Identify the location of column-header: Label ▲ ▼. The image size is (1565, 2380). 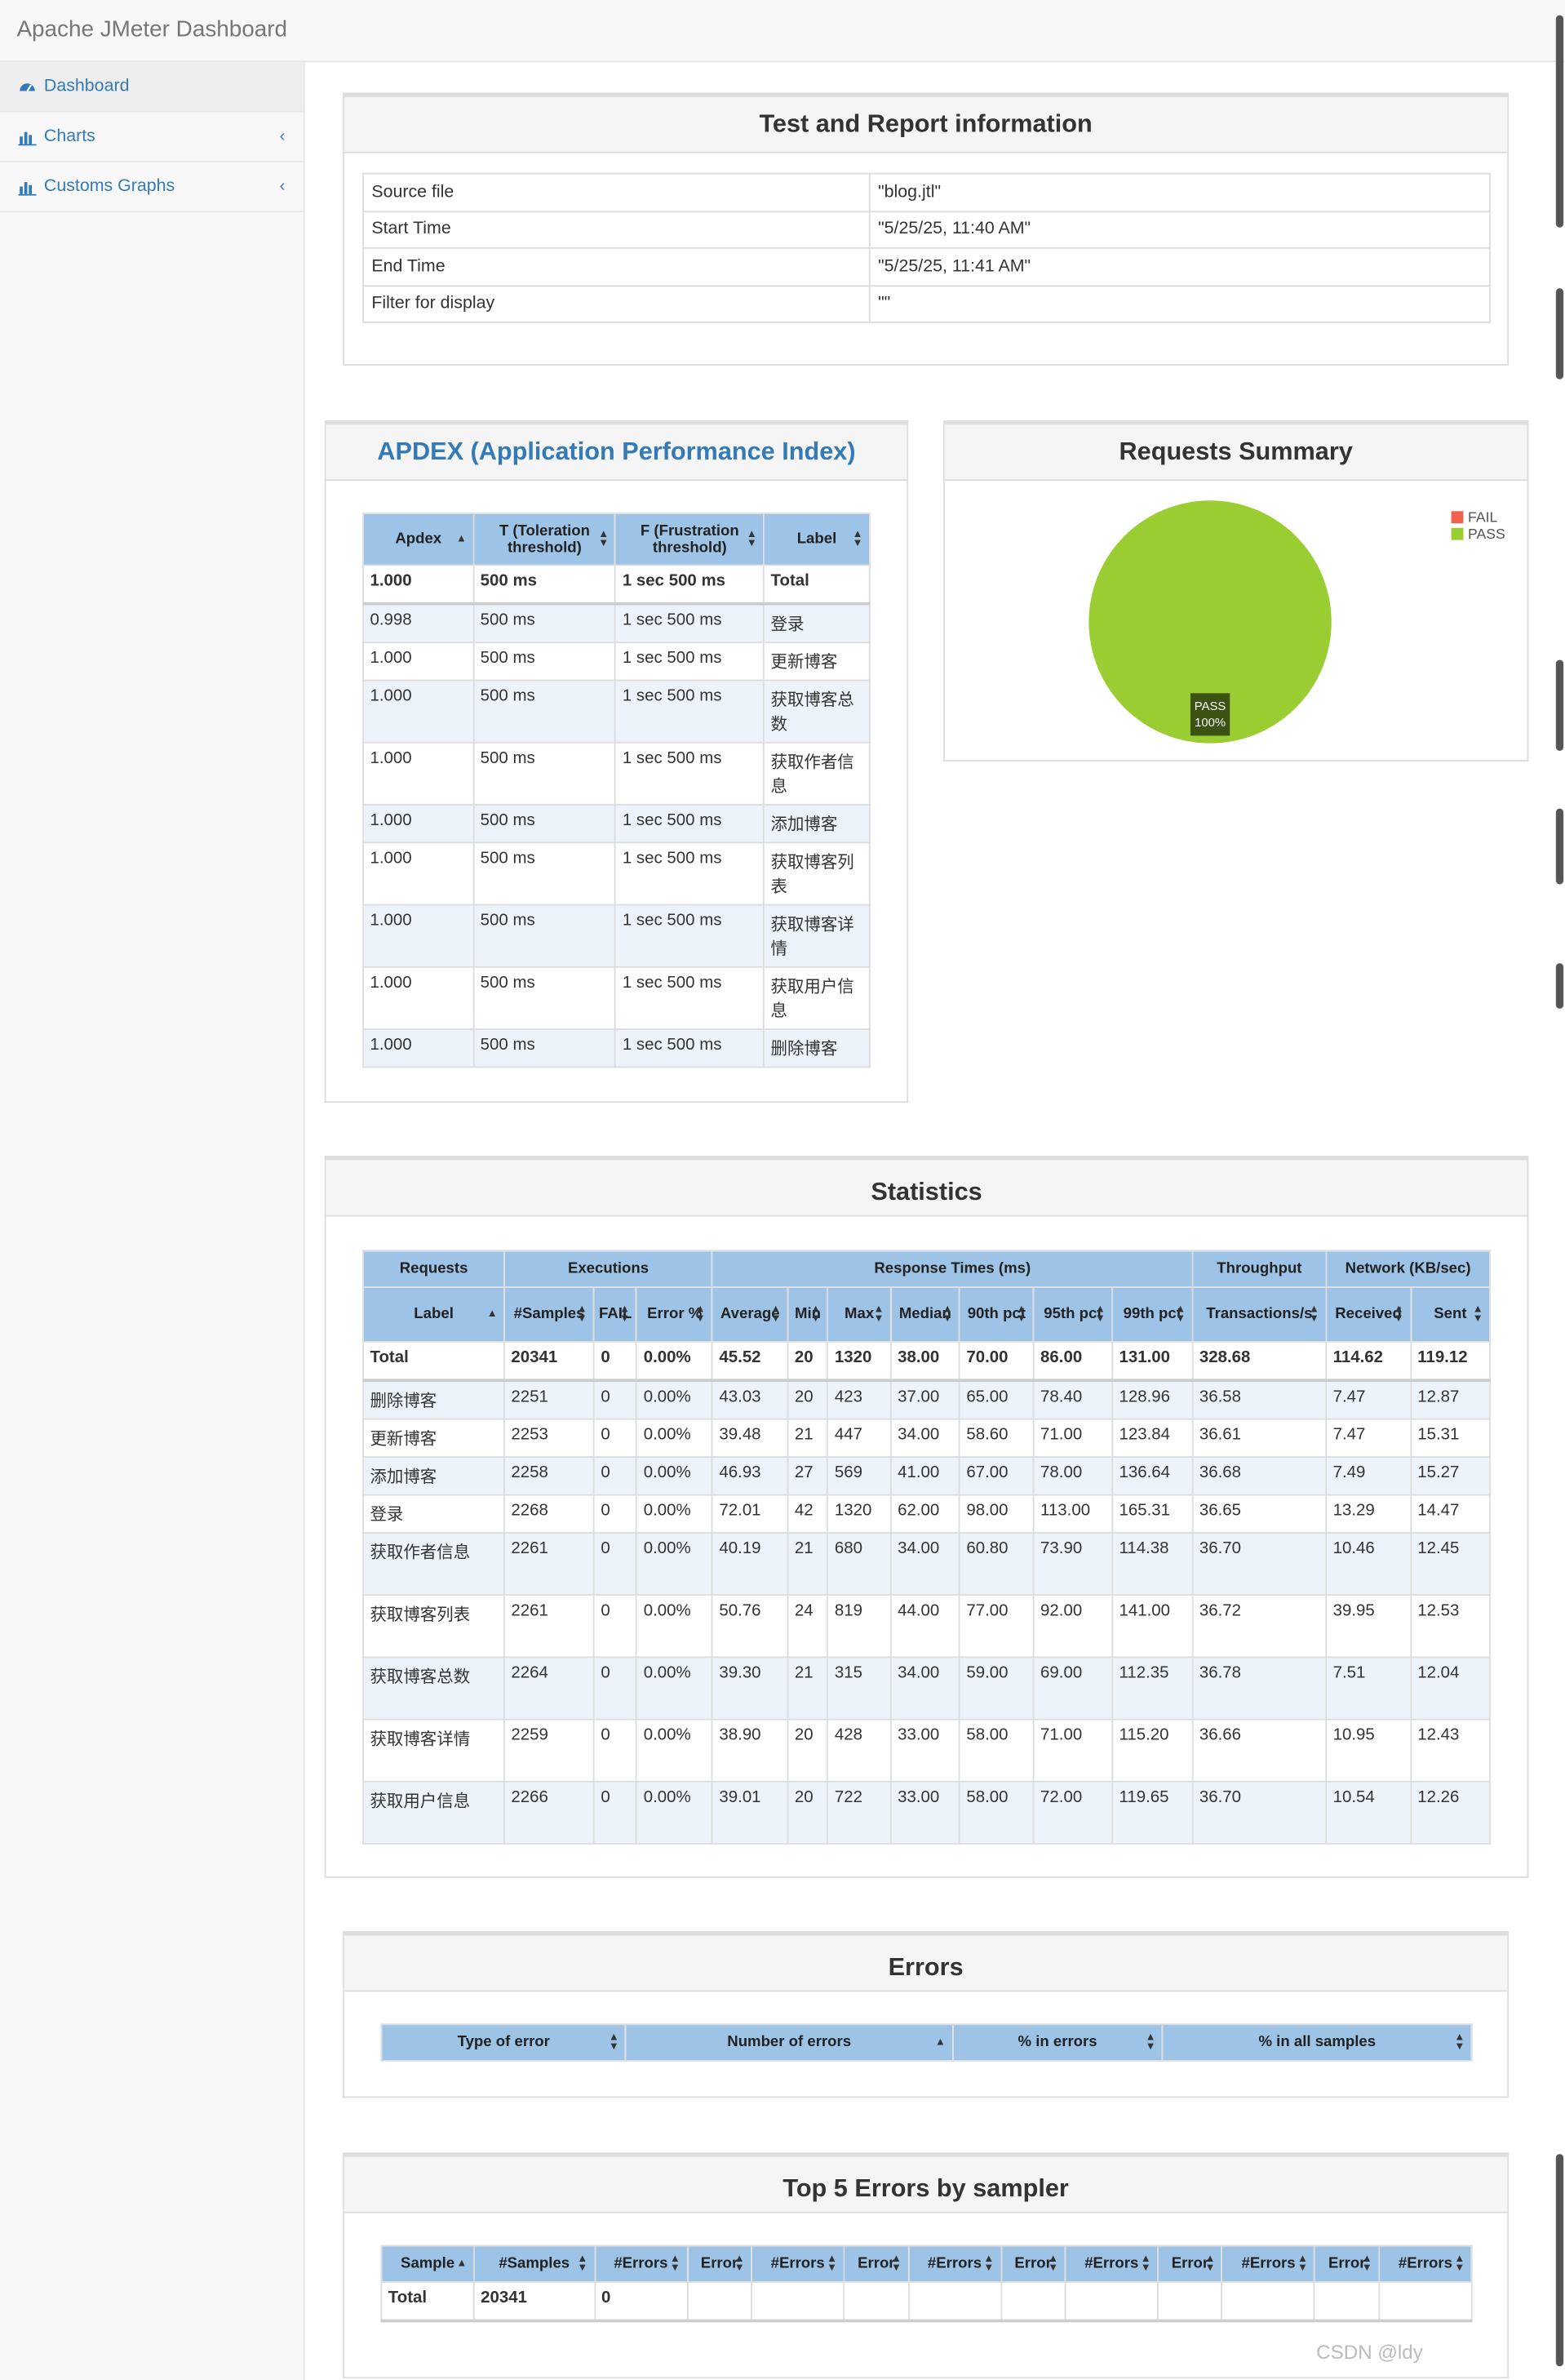
(817, 539).